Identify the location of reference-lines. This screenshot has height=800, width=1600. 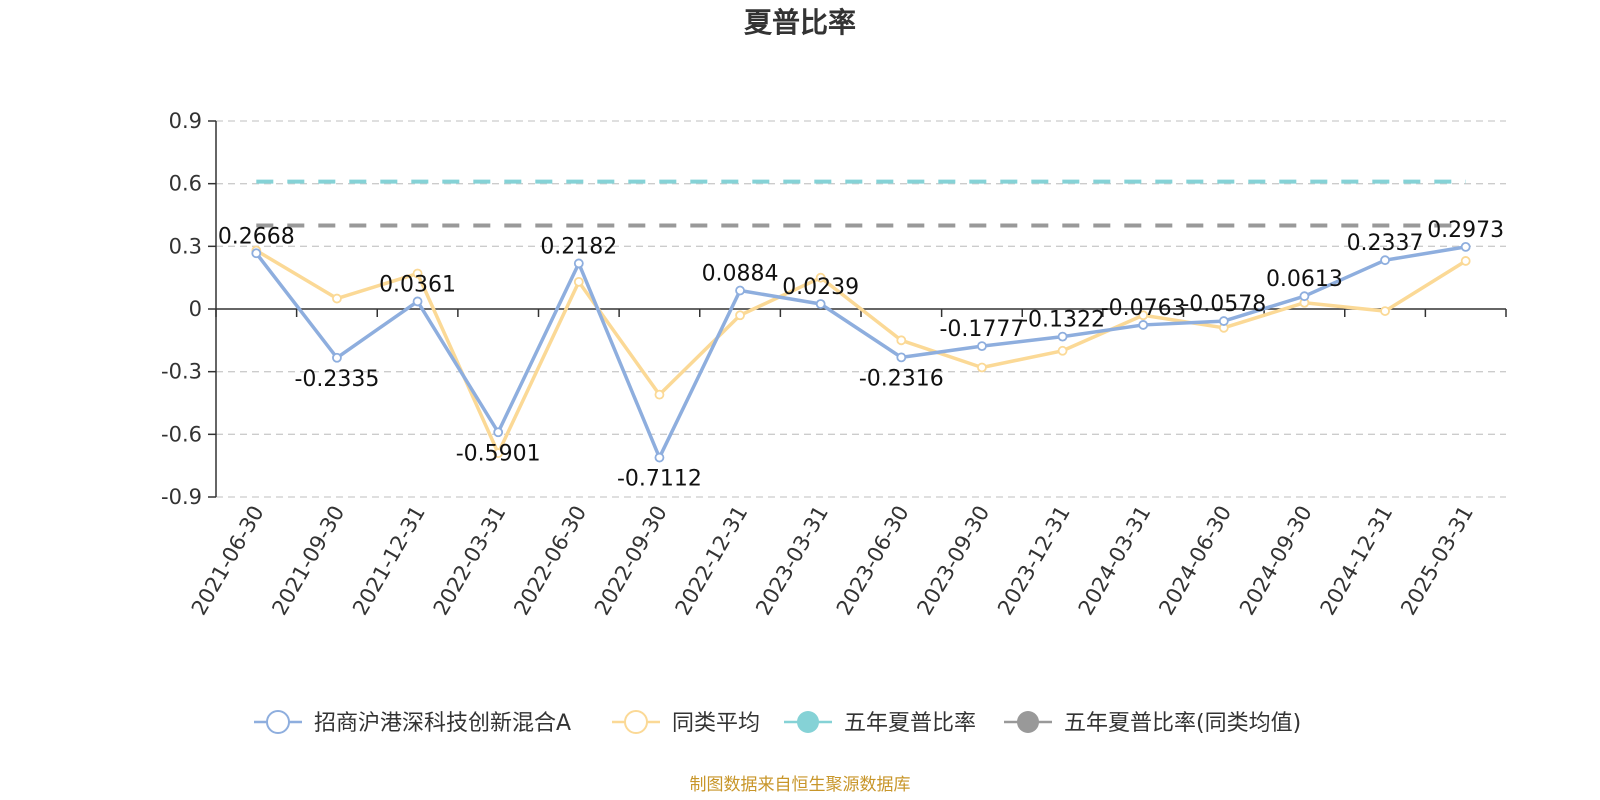
(861, 203).